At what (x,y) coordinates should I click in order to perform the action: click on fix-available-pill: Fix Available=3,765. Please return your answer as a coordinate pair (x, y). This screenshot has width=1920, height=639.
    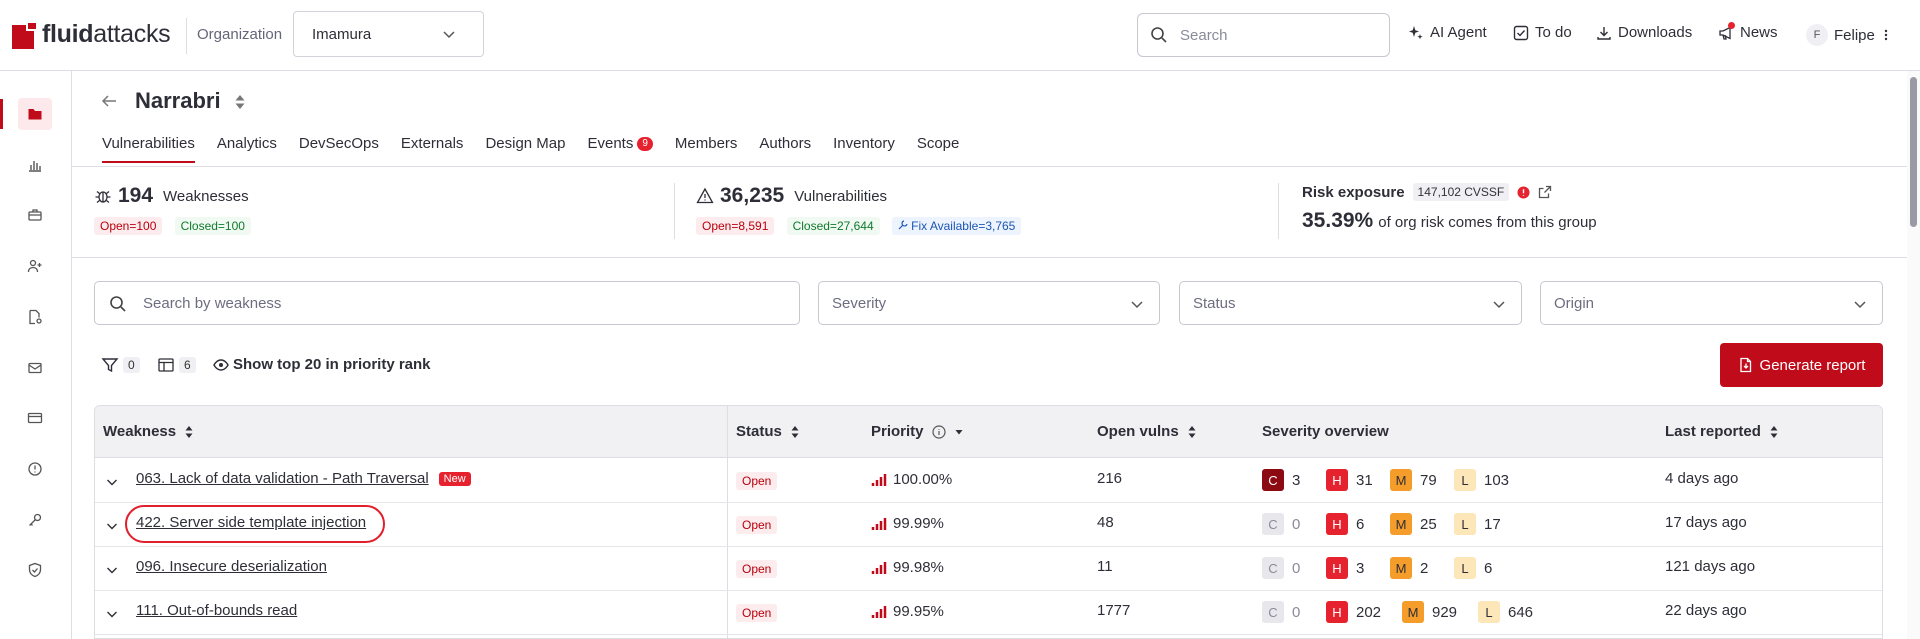
    Looking at the image, I should click on (956, 226).